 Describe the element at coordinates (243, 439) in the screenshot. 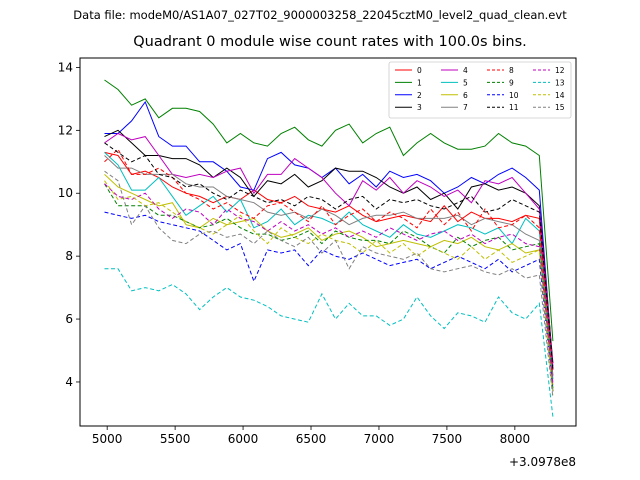

I see `x-tick-label: 6000` at that location.